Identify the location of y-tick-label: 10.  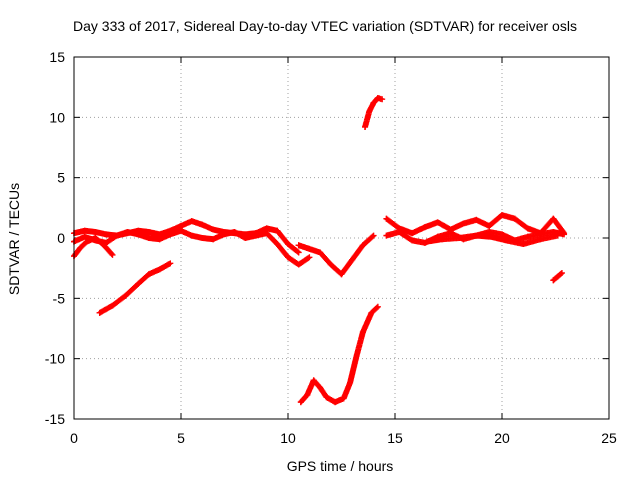
(57, 117).